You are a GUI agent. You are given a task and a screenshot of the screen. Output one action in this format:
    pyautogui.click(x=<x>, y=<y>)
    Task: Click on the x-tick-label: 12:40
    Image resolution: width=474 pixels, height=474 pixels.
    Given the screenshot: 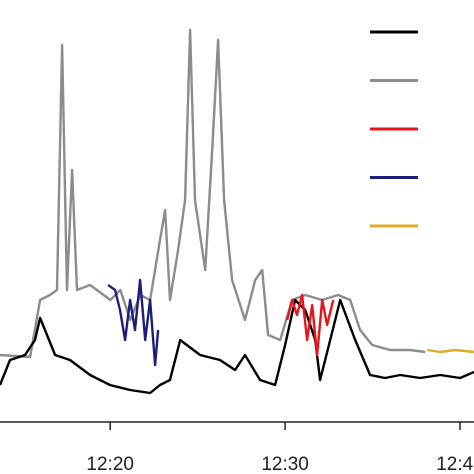 What is the action you would take?
    pyautogui.click(x=455, y=464)
    